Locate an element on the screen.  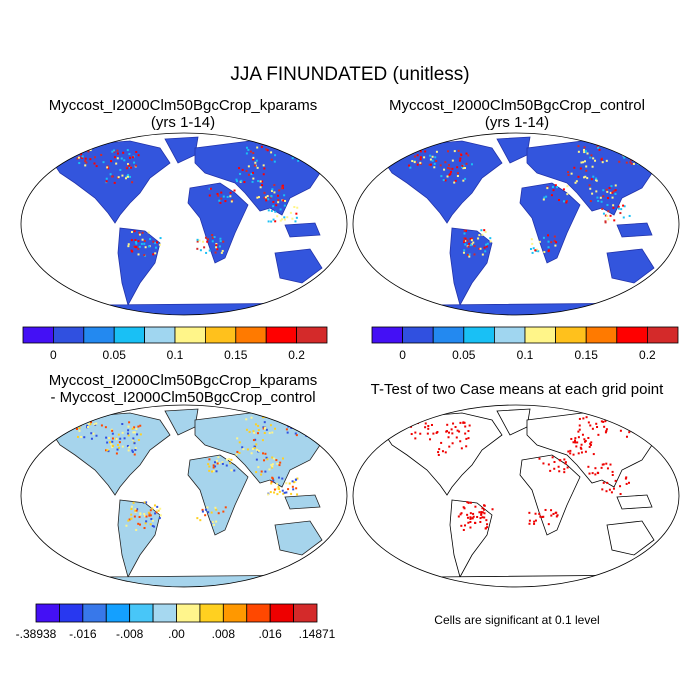
map-difference is located at coordinates (184, 496).